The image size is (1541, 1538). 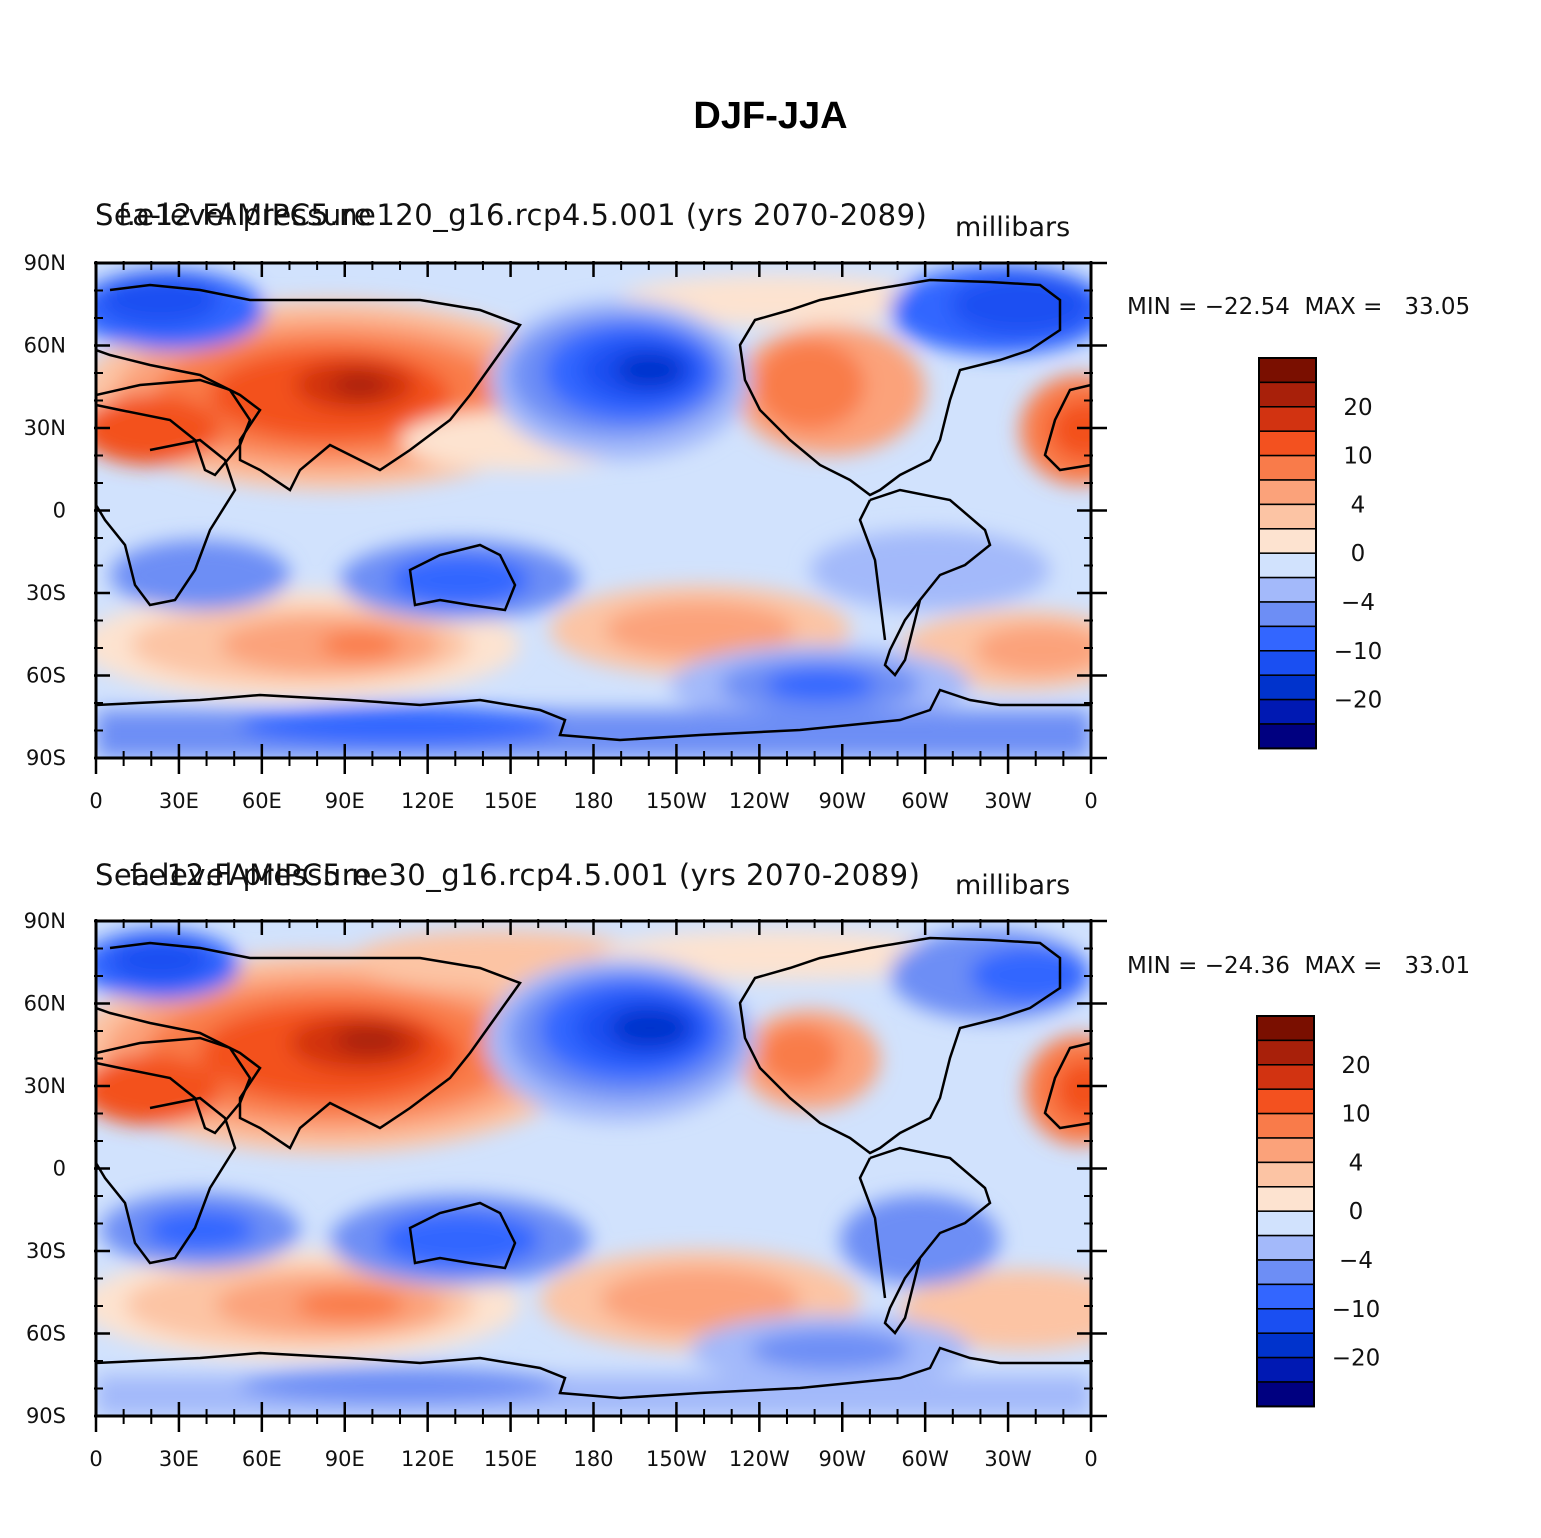 I want to click on panel2-units: millibars, so click(x=1013, y=885).